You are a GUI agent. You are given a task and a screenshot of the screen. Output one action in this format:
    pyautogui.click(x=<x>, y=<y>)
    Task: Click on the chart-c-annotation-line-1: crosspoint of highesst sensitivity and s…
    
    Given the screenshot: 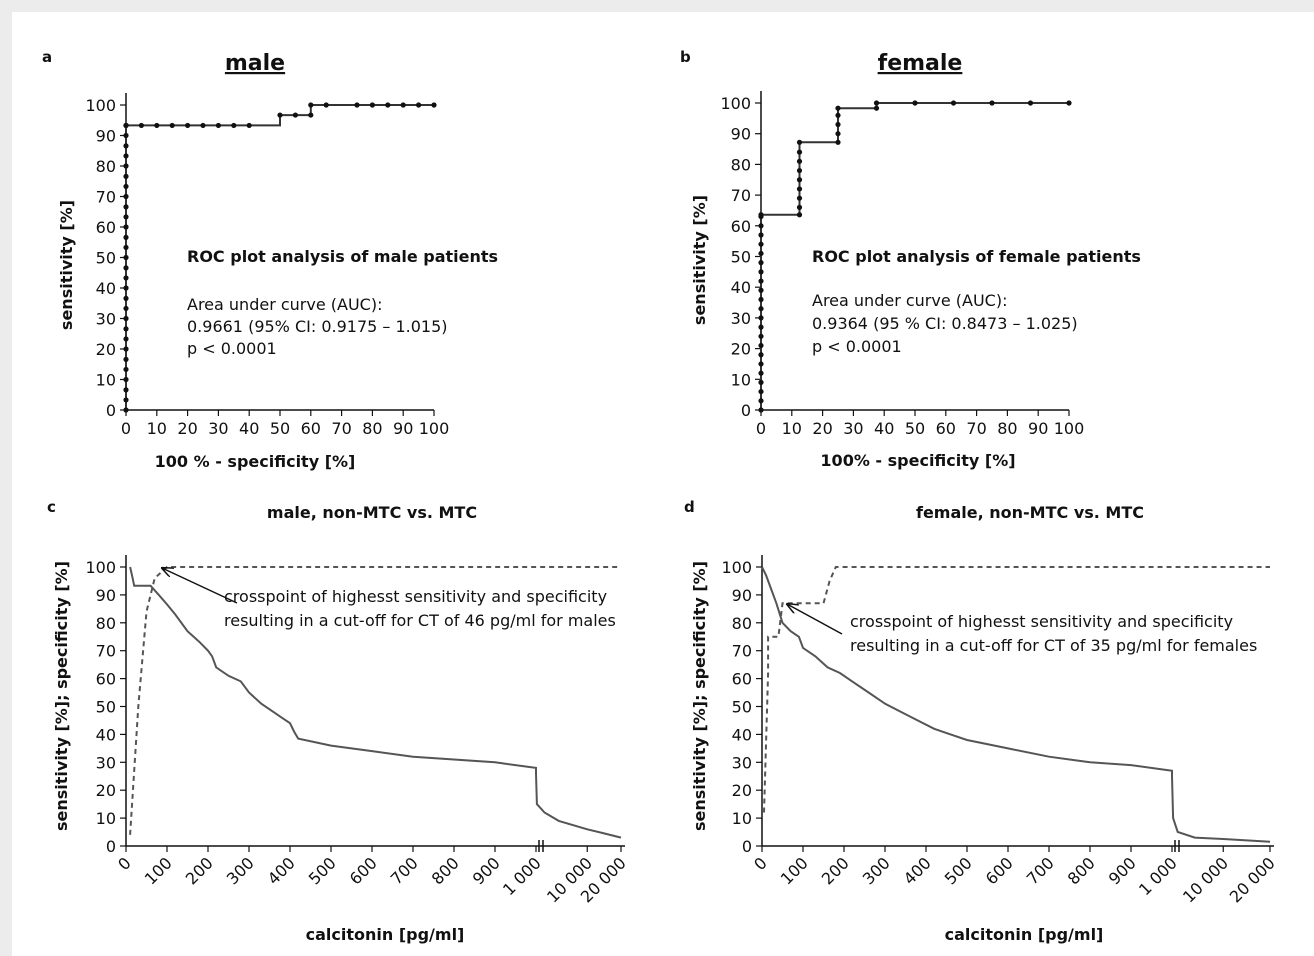 What is the action you would take?
    pyautogui.click(x=415, y=596)
    